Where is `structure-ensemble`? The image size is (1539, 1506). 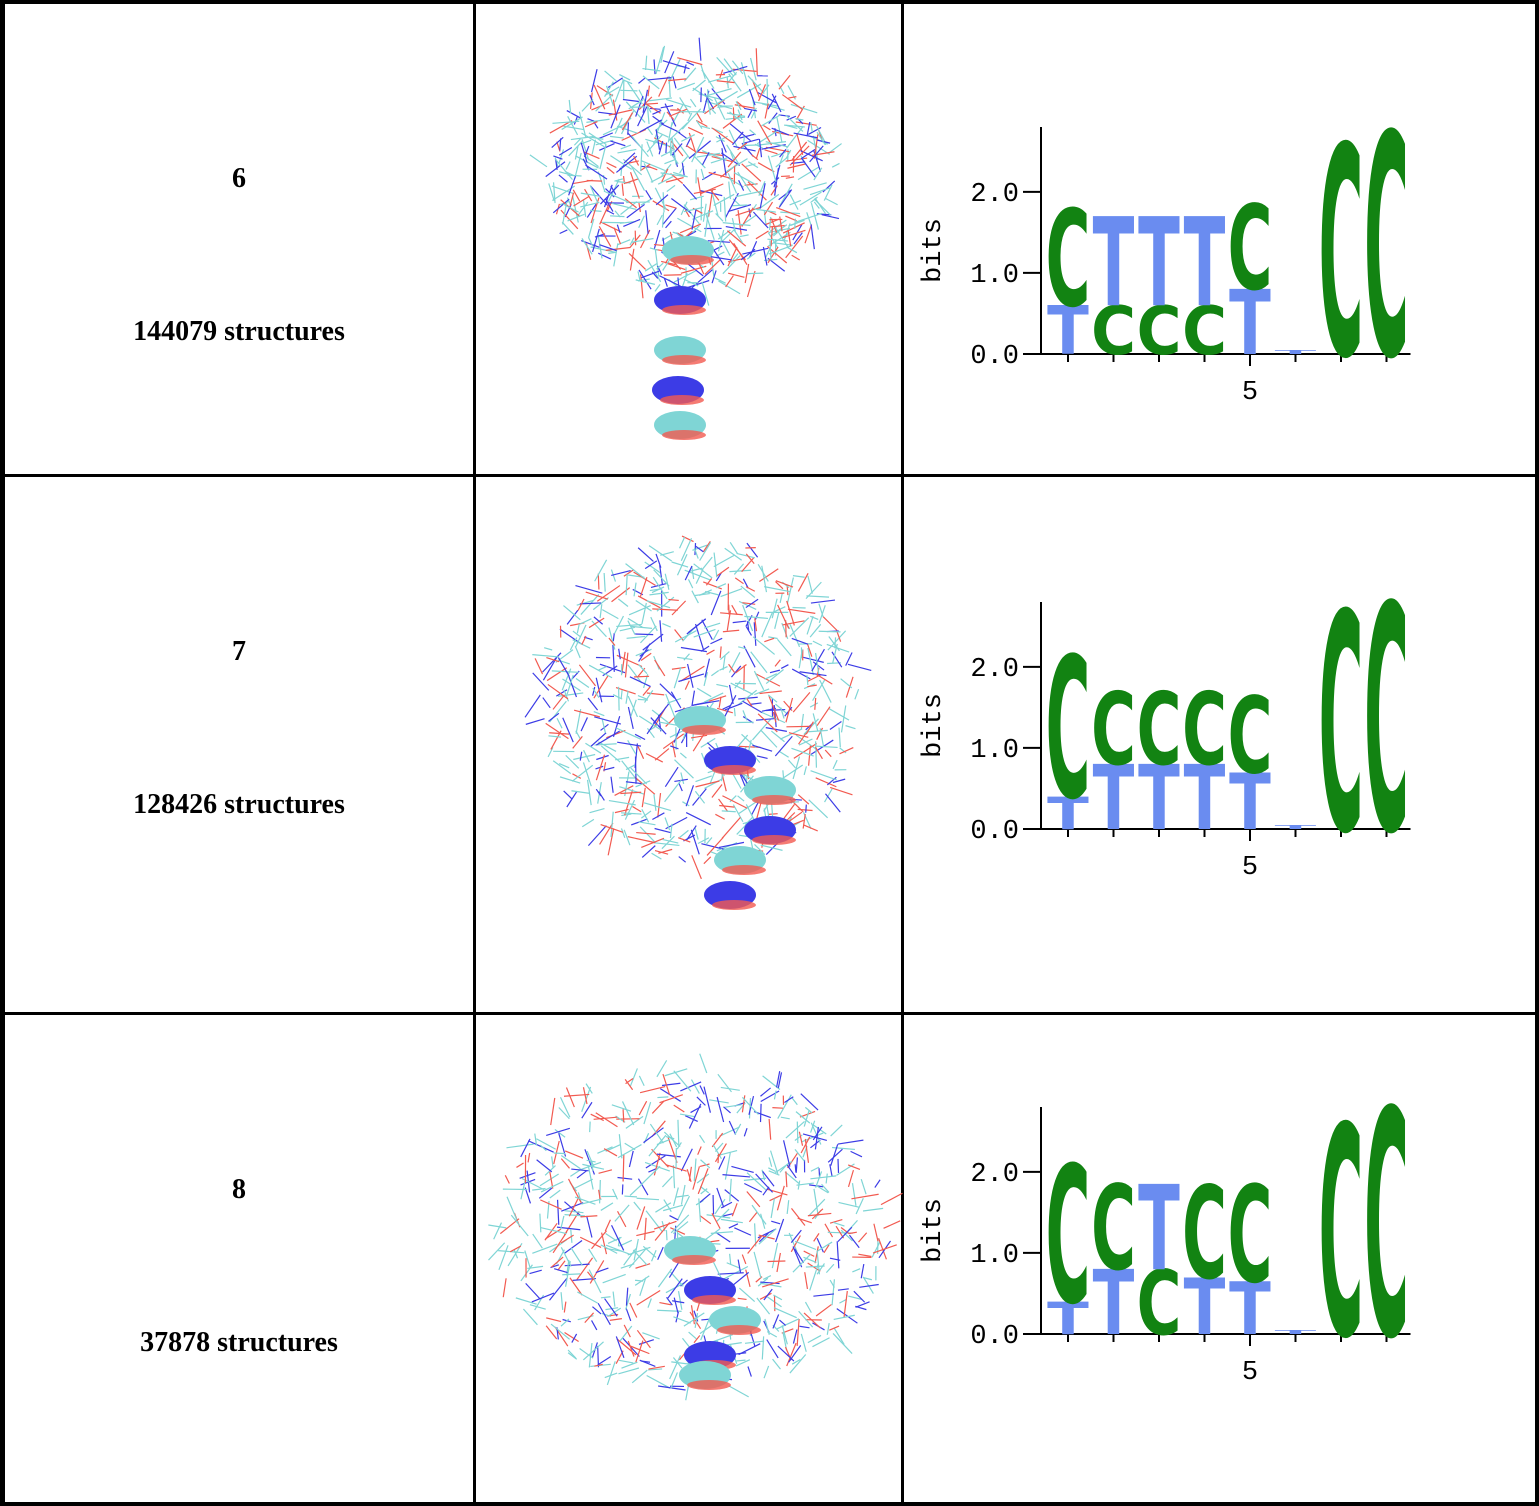
structure-ensemble is located at coordinates (695, 1227).